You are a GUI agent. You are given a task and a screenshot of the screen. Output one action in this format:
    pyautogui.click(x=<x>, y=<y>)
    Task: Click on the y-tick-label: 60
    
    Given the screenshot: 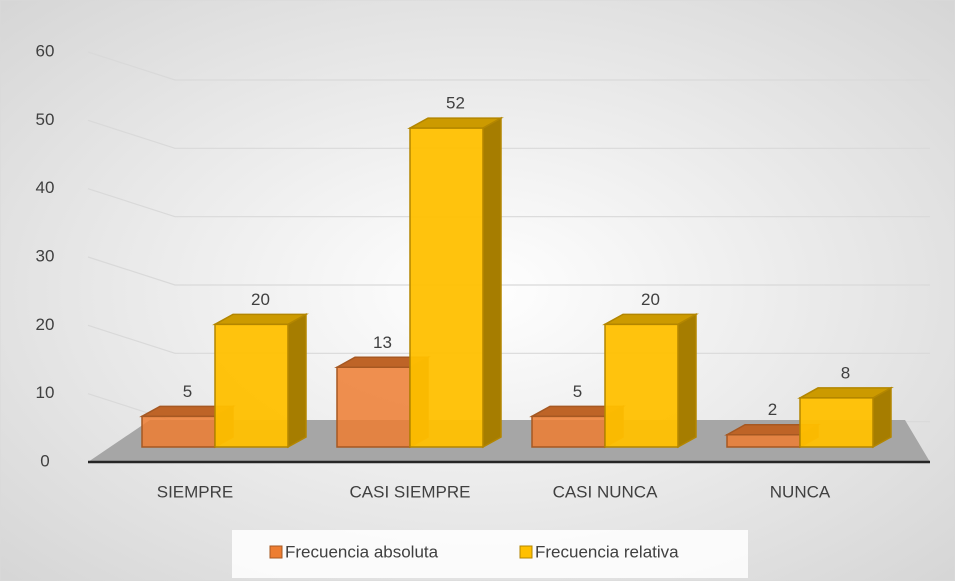 What is the action you would take?
    pyautogui.click(x=45, y=50)
    